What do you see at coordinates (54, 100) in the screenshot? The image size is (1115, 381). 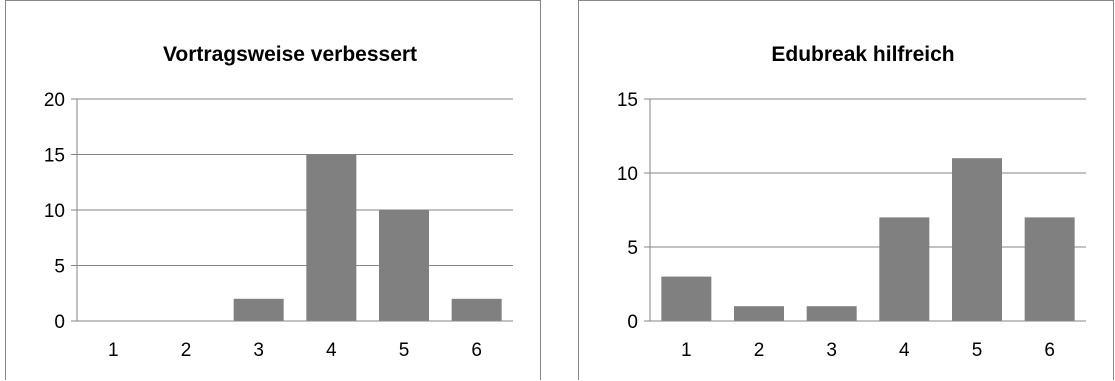 I see `y-tick-label: 20` at bounding box center [54, 100].